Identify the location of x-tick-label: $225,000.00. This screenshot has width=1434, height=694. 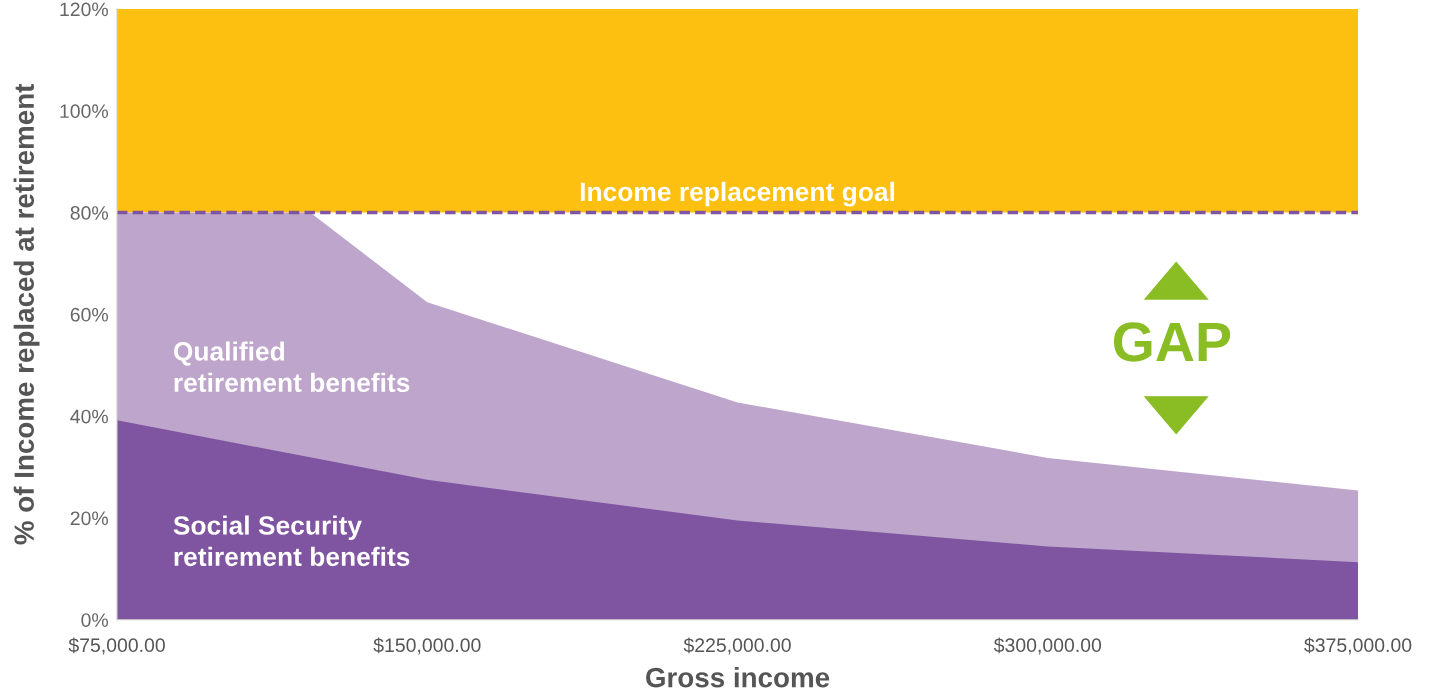
(737, 646).